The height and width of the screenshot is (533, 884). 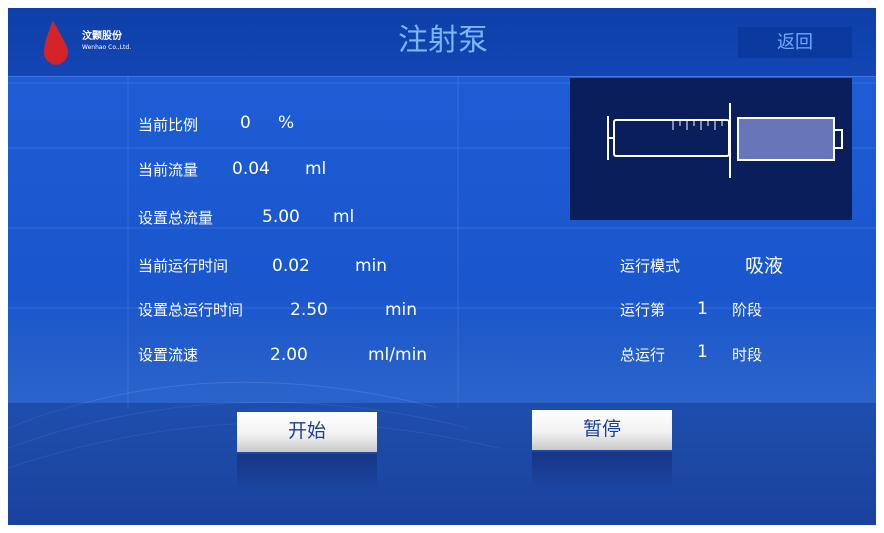 What do you see at coordinates (245, 123) in the screenshot?
I see `status-value: 0` at bounding box center [245, 123].